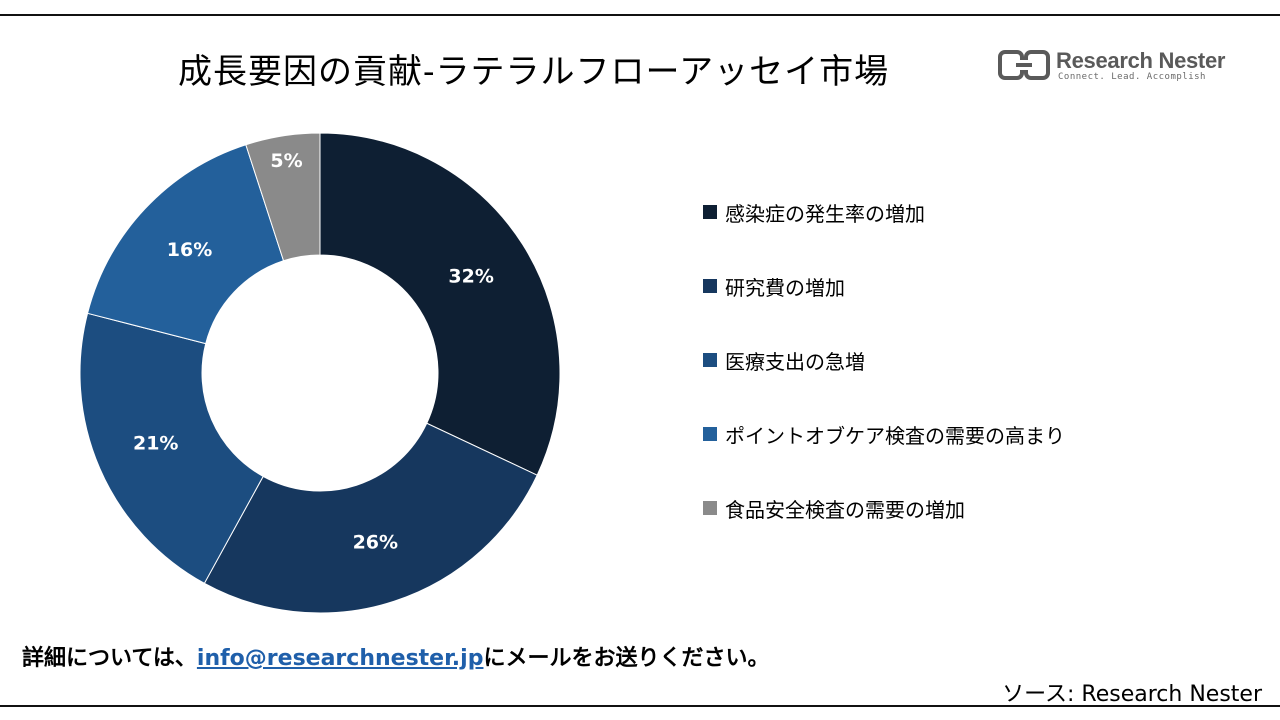 This screenshot has height=720, width=1280. I want to click on legend-item: 医療支出の急増, so click(784, 360).